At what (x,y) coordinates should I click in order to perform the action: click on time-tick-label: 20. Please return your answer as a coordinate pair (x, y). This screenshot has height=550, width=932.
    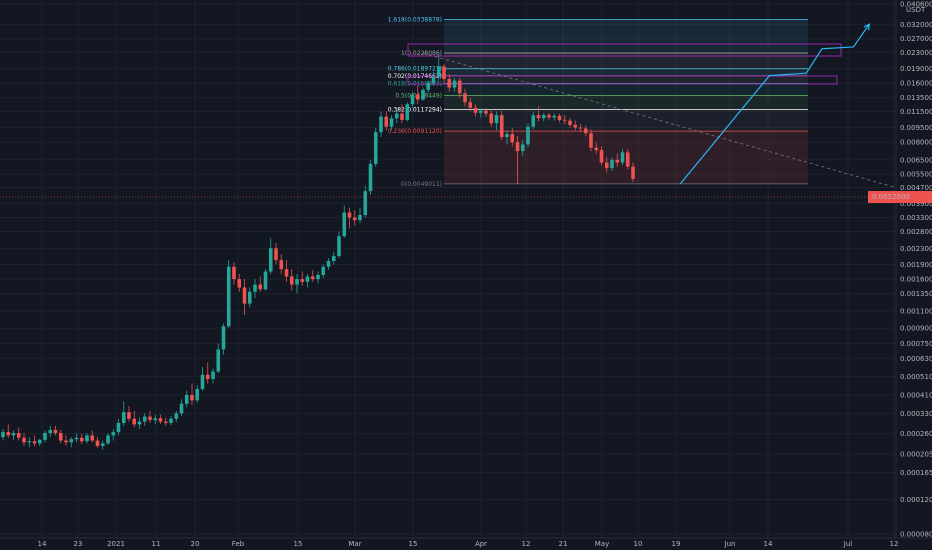
    Looking at the image, I should click on (195, 544).